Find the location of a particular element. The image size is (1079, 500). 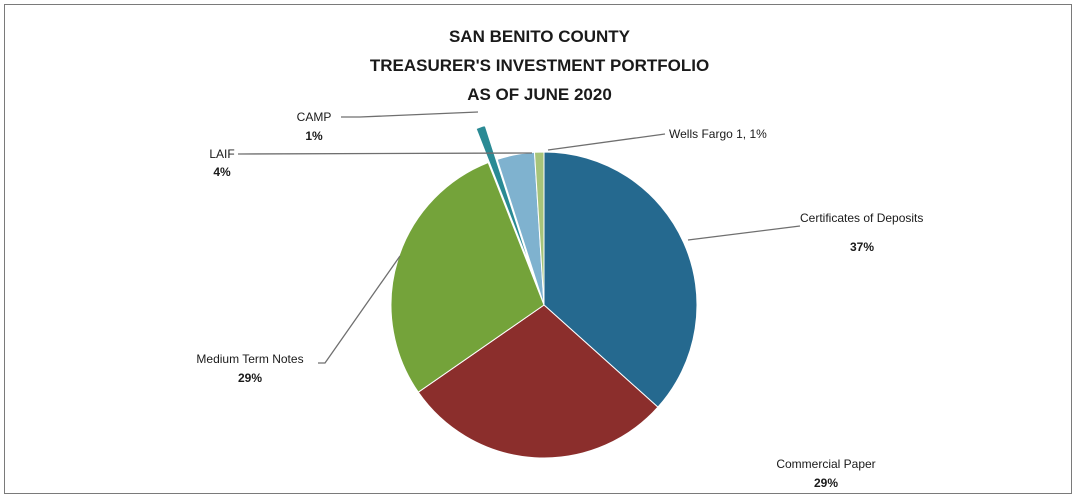

label-medium-term-notes: Medium Term Notes is located at coordinates (249, 359).